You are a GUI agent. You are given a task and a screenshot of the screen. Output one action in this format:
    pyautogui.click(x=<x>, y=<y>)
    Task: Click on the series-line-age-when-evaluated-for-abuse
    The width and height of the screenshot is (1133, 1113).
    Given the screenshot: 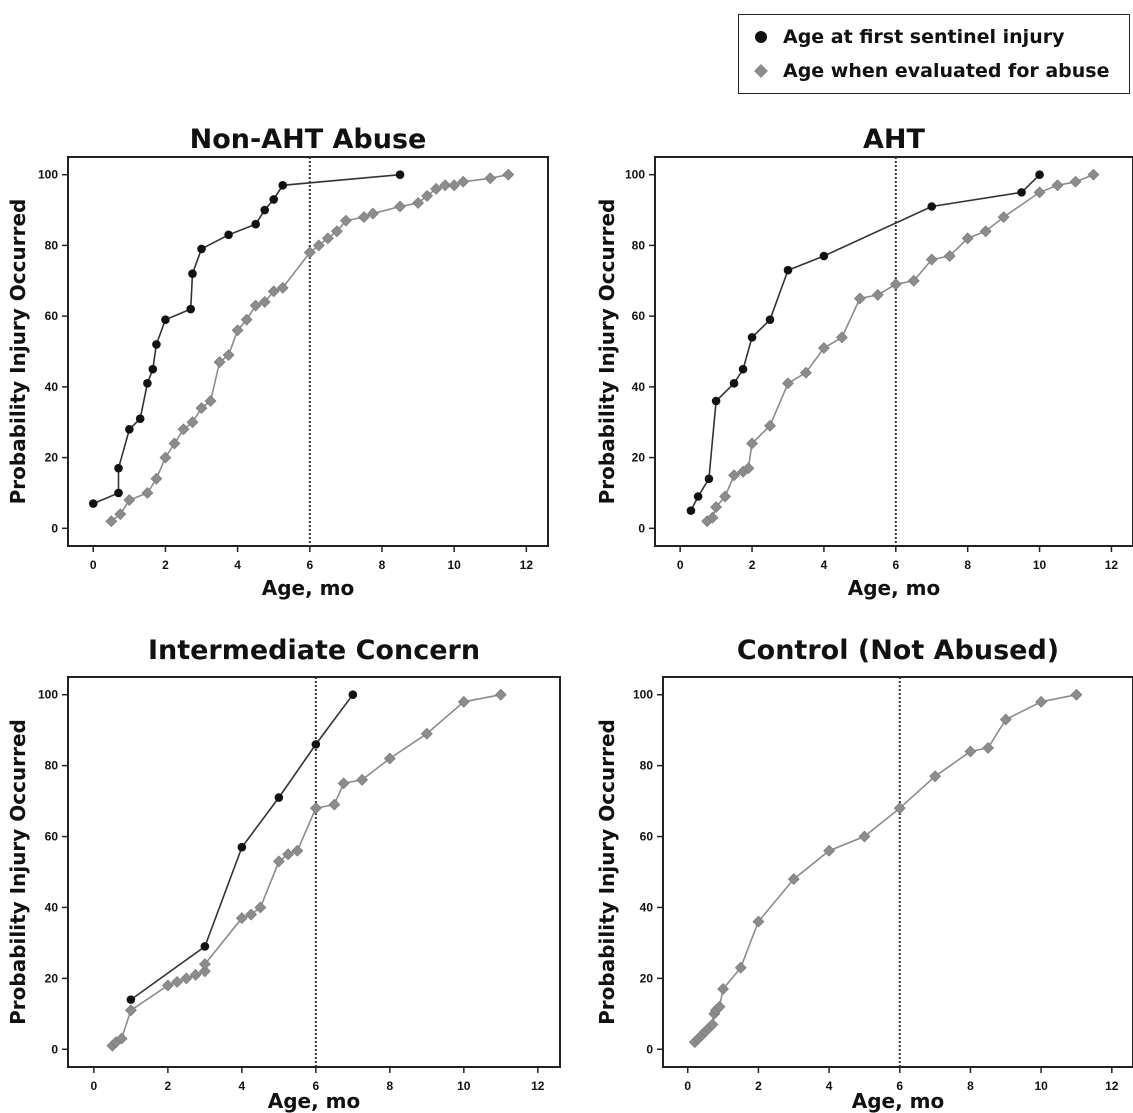 What is the action you would take?
    pyautogui.click(x=900, y=347)
    